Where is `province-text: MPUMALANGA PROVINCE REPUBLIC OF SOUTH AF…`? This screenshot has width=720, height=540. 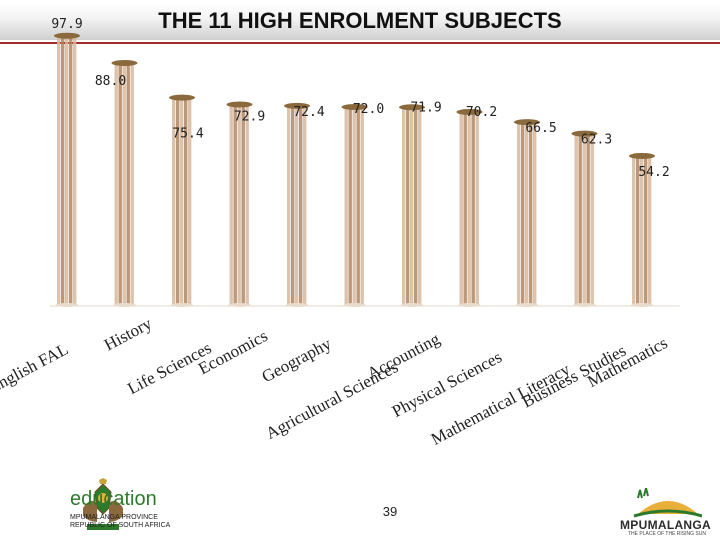 province-text: MPUMALANGA PROVINCE REPUBLIC OF SOUTH AF… is located at coordinates (120, 522).